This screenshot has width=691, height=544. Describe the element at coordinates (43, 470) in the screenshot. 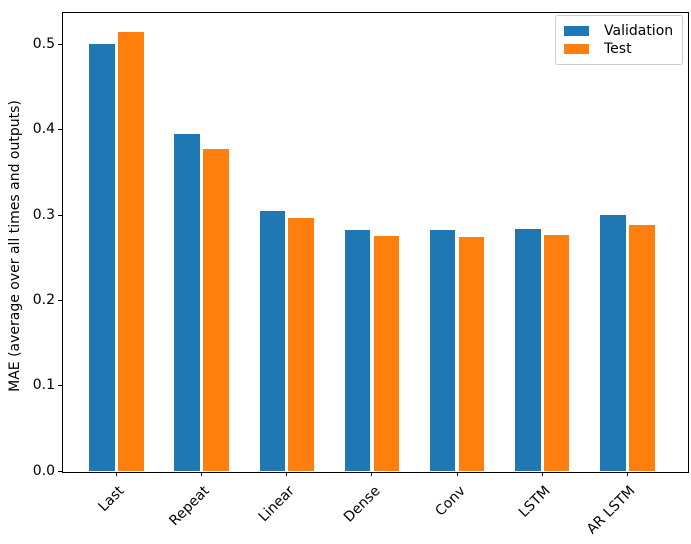

I see `y-tick-label: 0.0` at that location.